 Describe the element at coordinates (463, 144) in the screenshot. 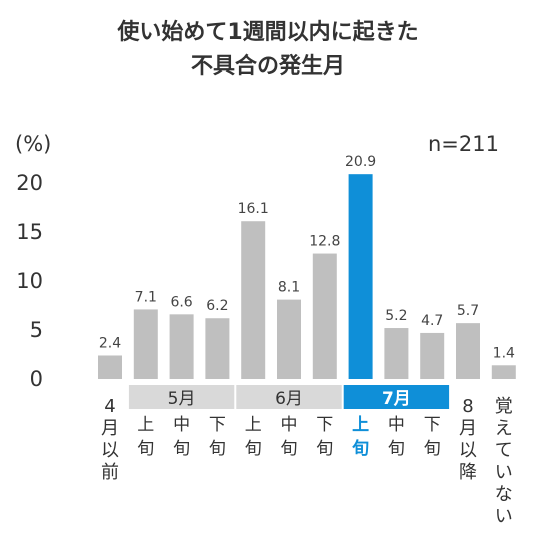

I see `sample-size-label: n=211` at that location.